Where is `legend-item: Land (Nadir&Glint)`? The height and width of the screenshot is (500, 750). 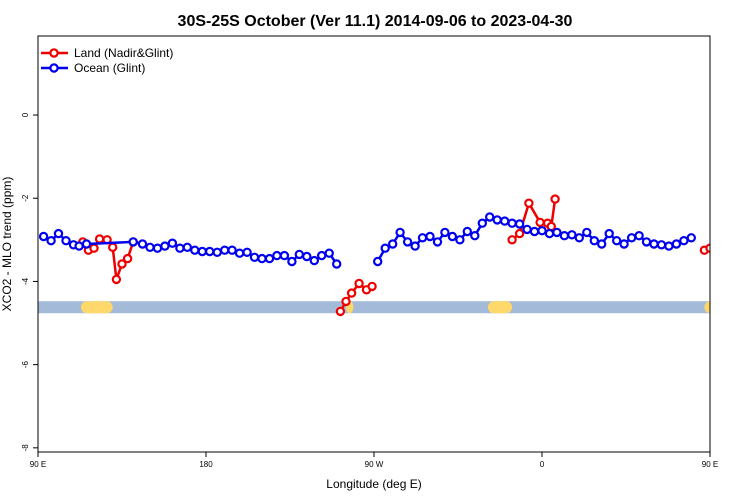 legend-item: Land (Nadir&Glint) is located at coordinates (107, 53).